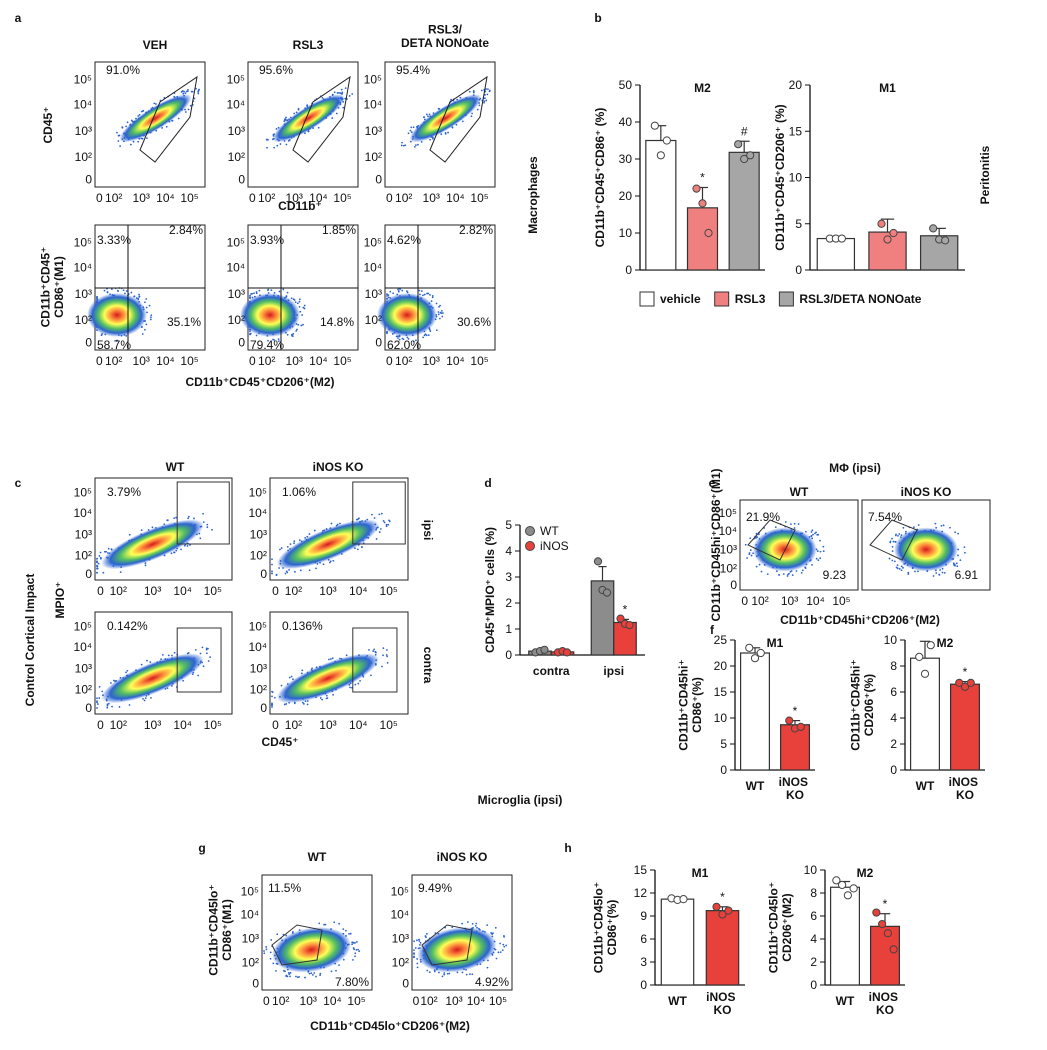 This screenshot has height=1050, width=1047. Describe the element at coordinates (721, 666) in the screenshot. I see `y-tick-label: 20` at that location.